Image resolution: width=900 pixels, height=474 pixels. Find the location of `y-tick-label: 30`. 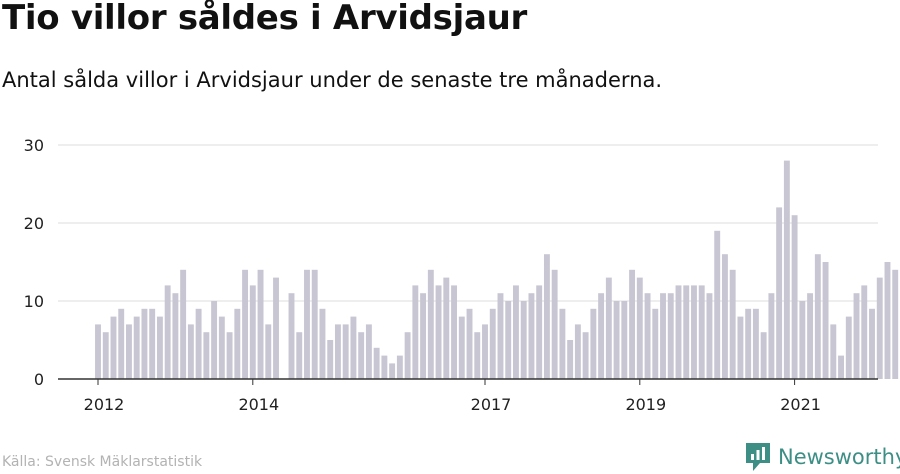

y-tick-label: 30 is located at coordinates (34, 145).